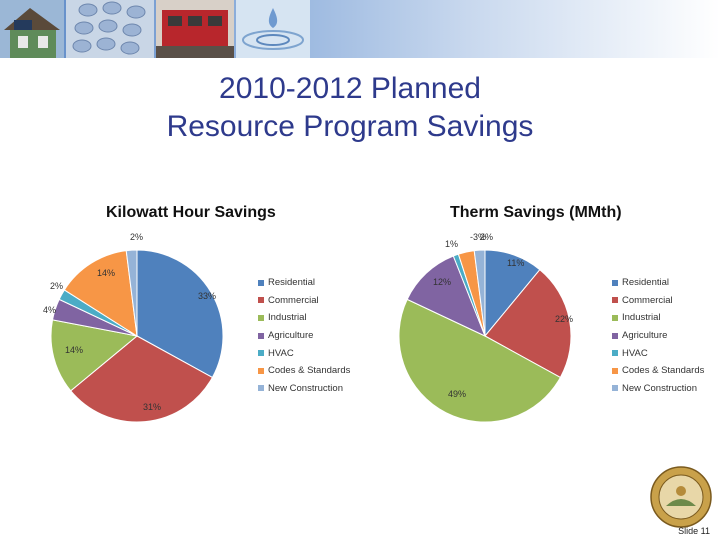  I want to click on water-drop-photo, so click(273, 29).